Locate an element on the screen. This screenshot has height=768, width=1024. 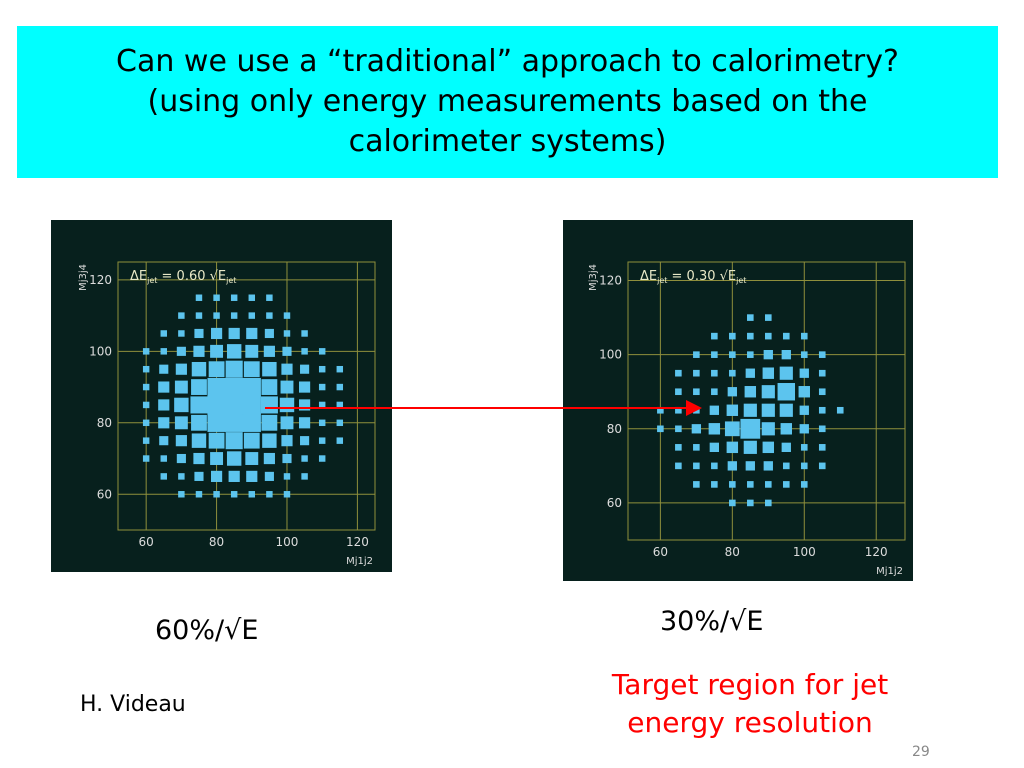
x-tick-label: 120 is located at coordinates (357, 542).